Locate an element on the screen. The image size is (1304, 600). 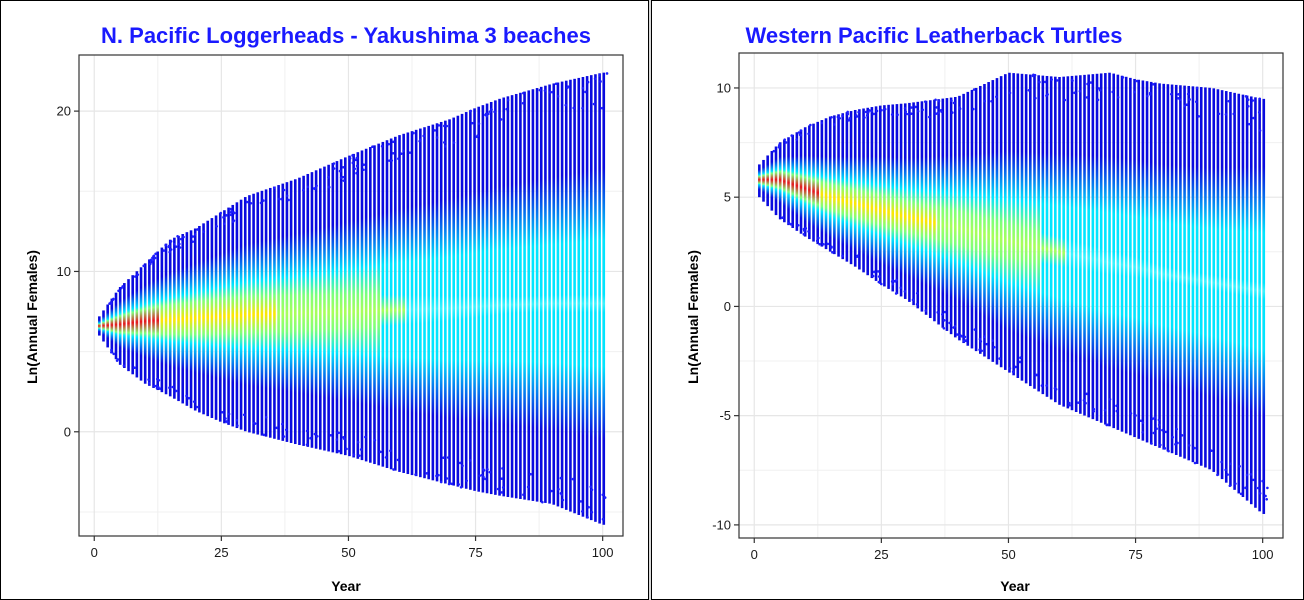
x-tick-label: 50 is located at coordinates (348, 552).